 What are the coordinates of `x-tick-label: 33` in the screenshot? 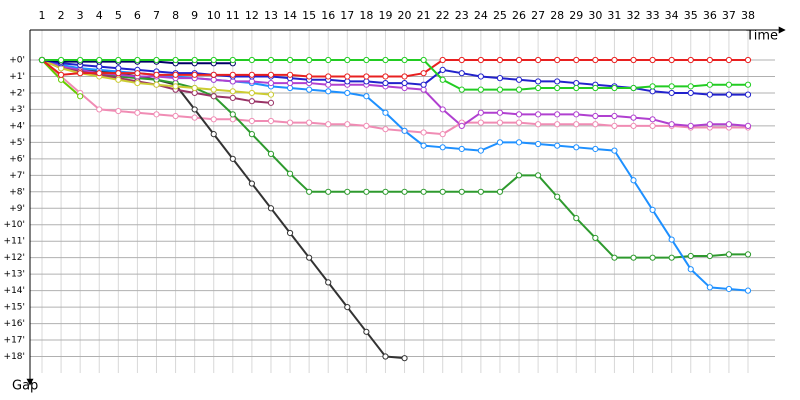 It's located at (653, 15).